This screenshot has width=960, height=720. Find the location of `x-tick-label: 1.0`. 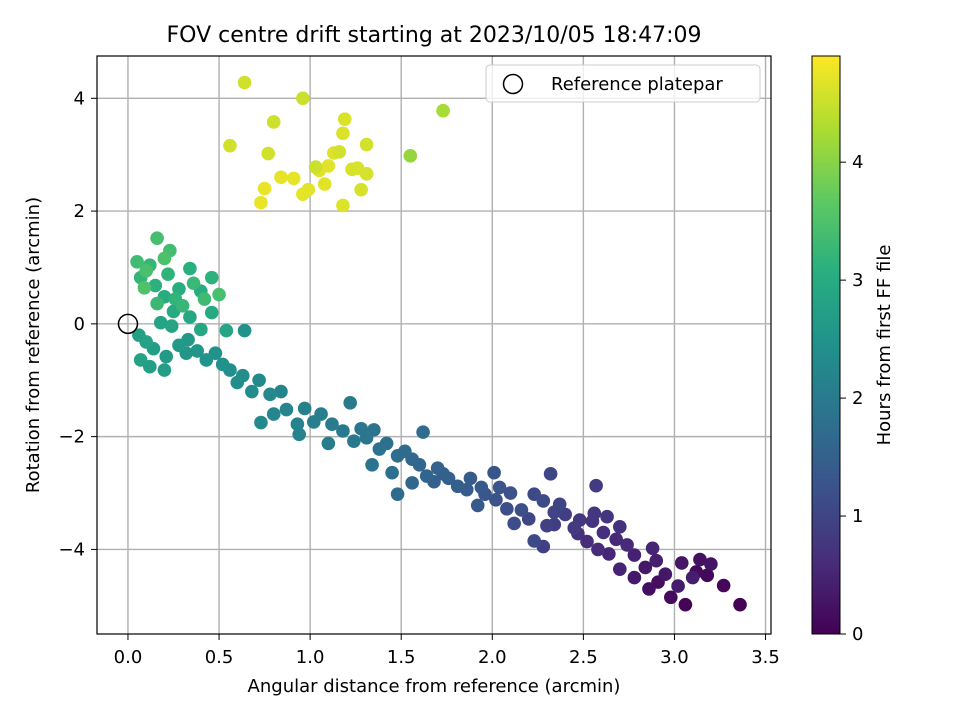

x-tick-label: 1.0 is located at coordinates (310, 657).